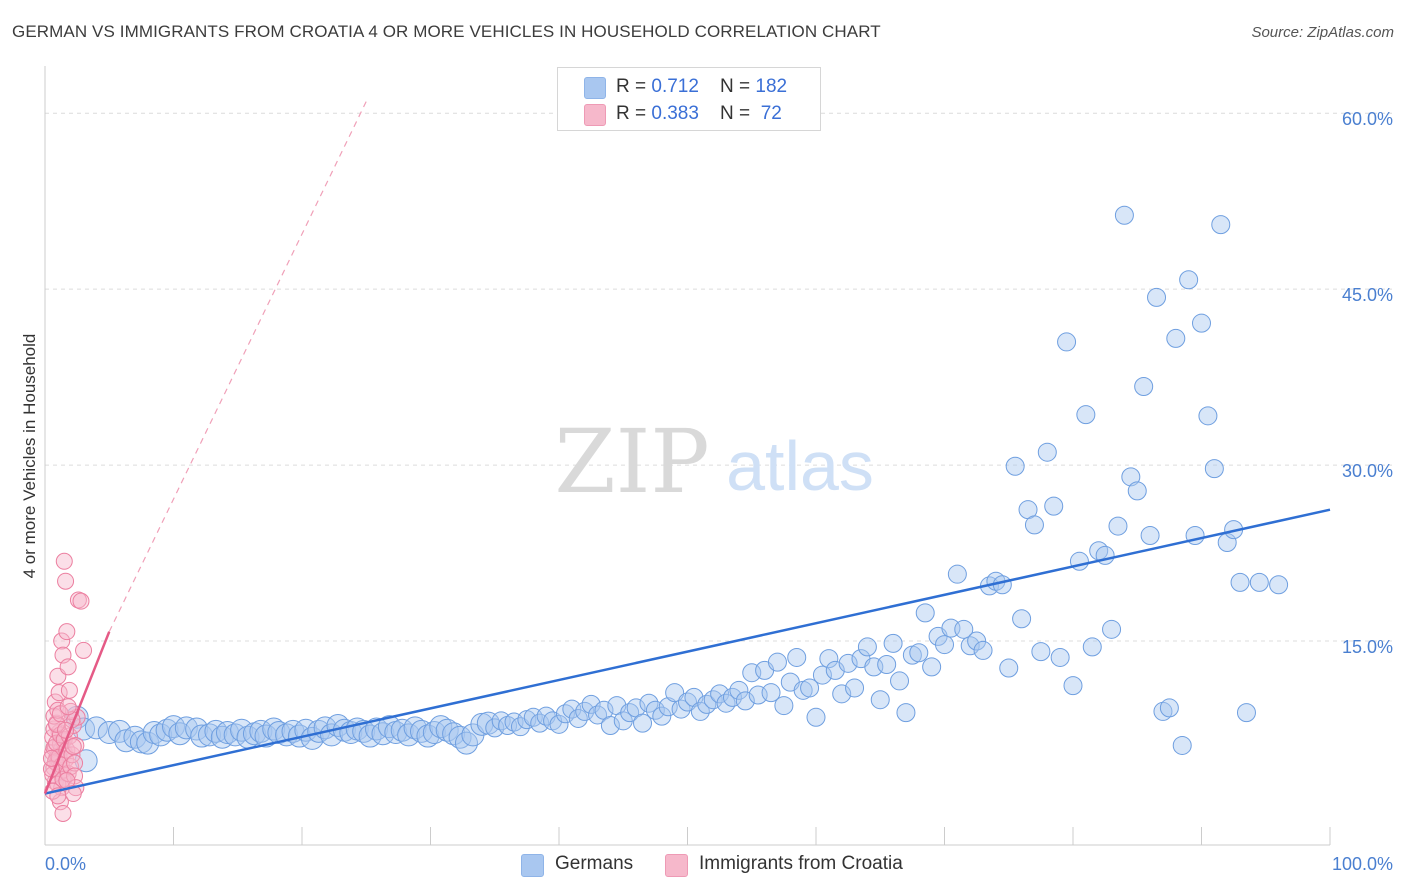 The width and height of the screenshot is (1406, 892). I want to click on y-tick-label: 60.0%, so click(1367, 119).